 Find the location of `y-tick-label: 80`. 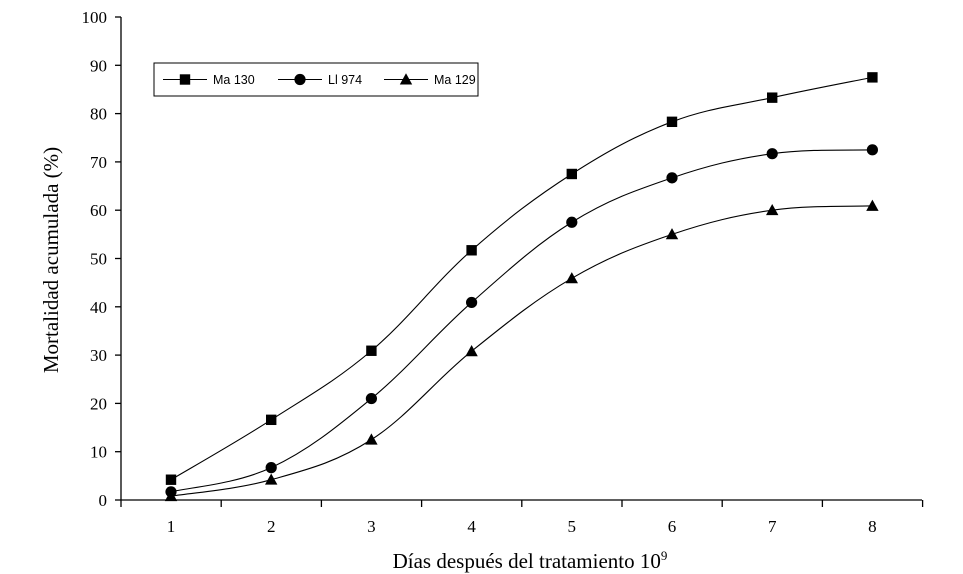

y-tick-label: 80 is located at coordinates (98, 114).